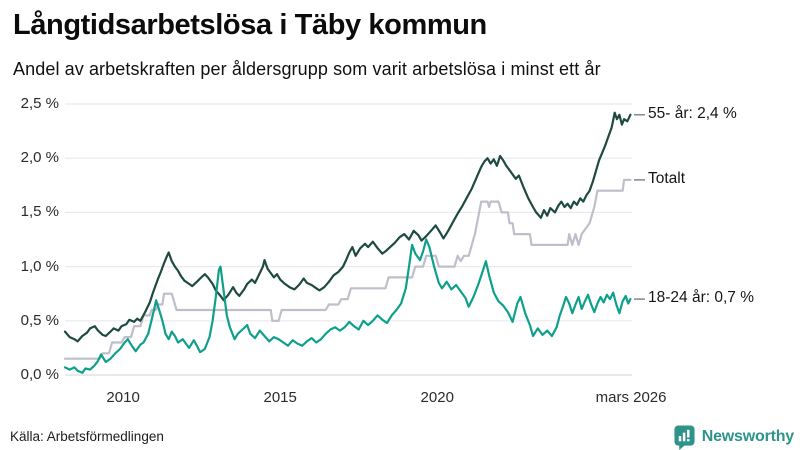  Describe the element at coordinates (123, 397) in the screenshot. I see `x-tick-label-2010: 2010` at that location.